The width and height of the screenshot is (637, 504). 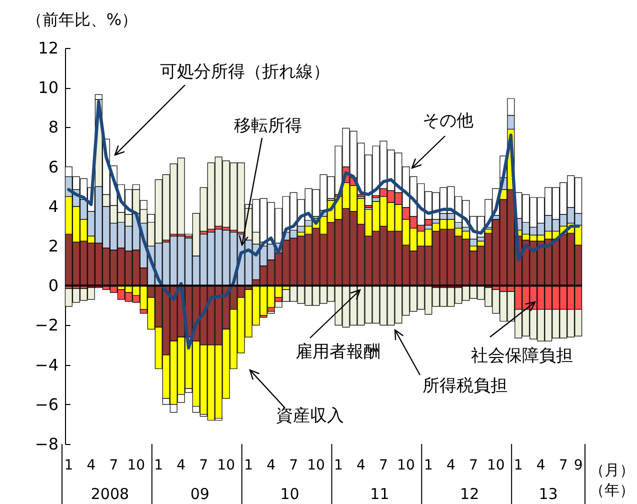 I want to click on text: （年）, so click(x=612, y=490).